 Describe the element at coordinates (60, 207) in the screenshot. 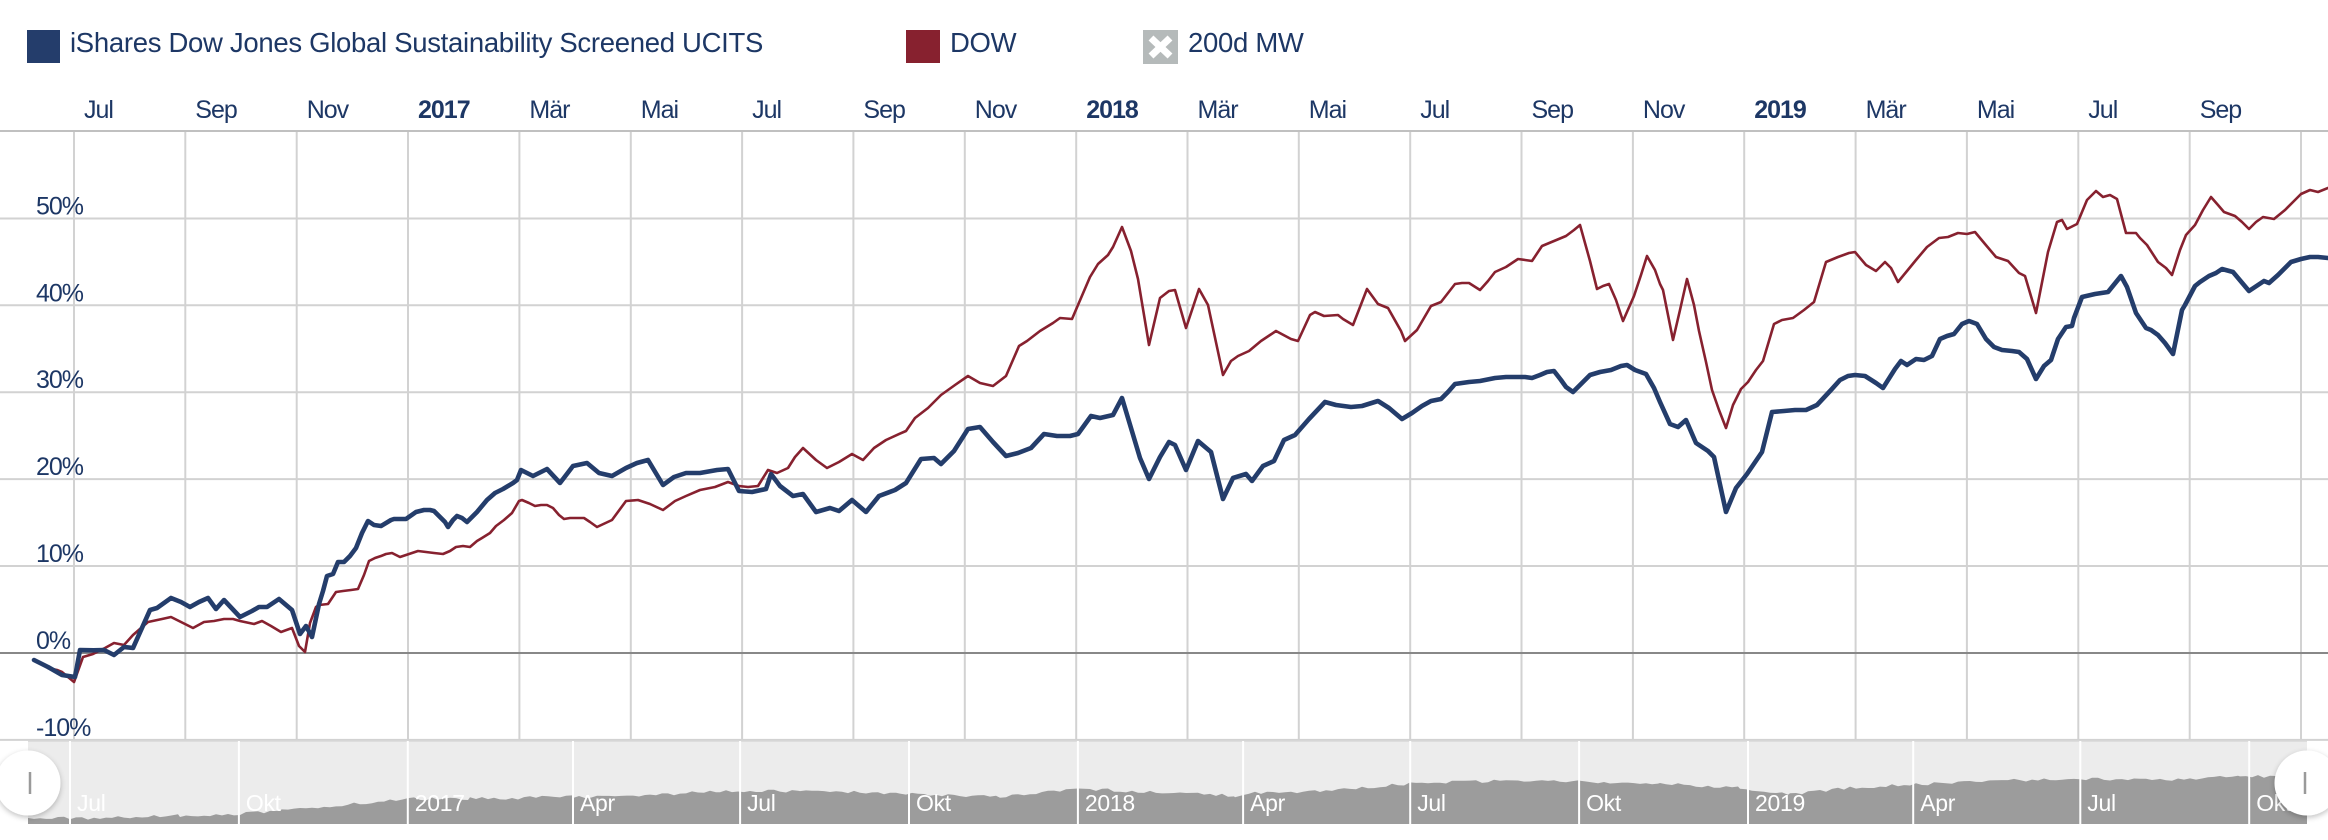

I see `svg-text: 50%` at that location.